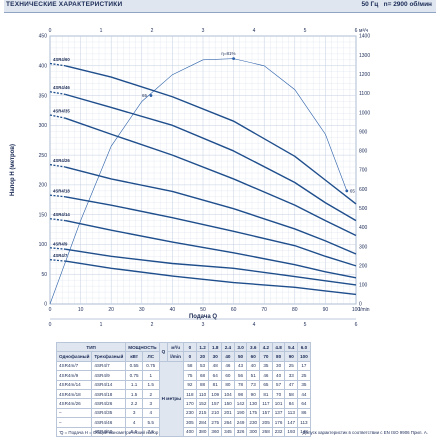 This screenshot has width=440, height=440. I want to click on x-tick-label: 60, so click(234, 310).